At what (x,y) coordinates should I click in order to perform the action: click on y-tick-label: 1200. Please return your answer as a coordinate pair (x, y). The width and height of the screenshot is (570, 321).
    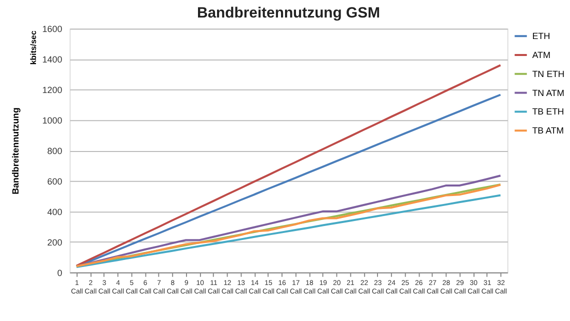
    Looking at the image, I should click on (52, 90).